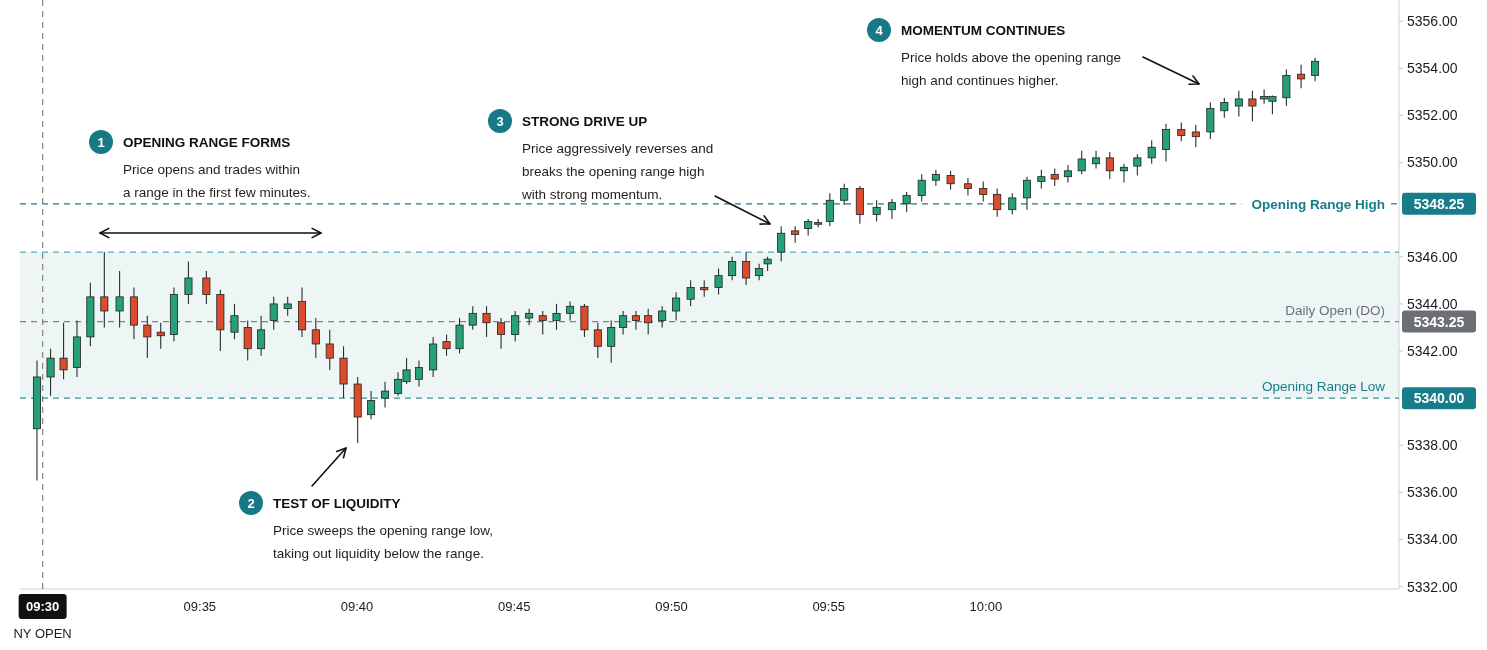 The width and height of the screenshot is (1487, 650). I want to click on annotation: 2, so click(251, 503).